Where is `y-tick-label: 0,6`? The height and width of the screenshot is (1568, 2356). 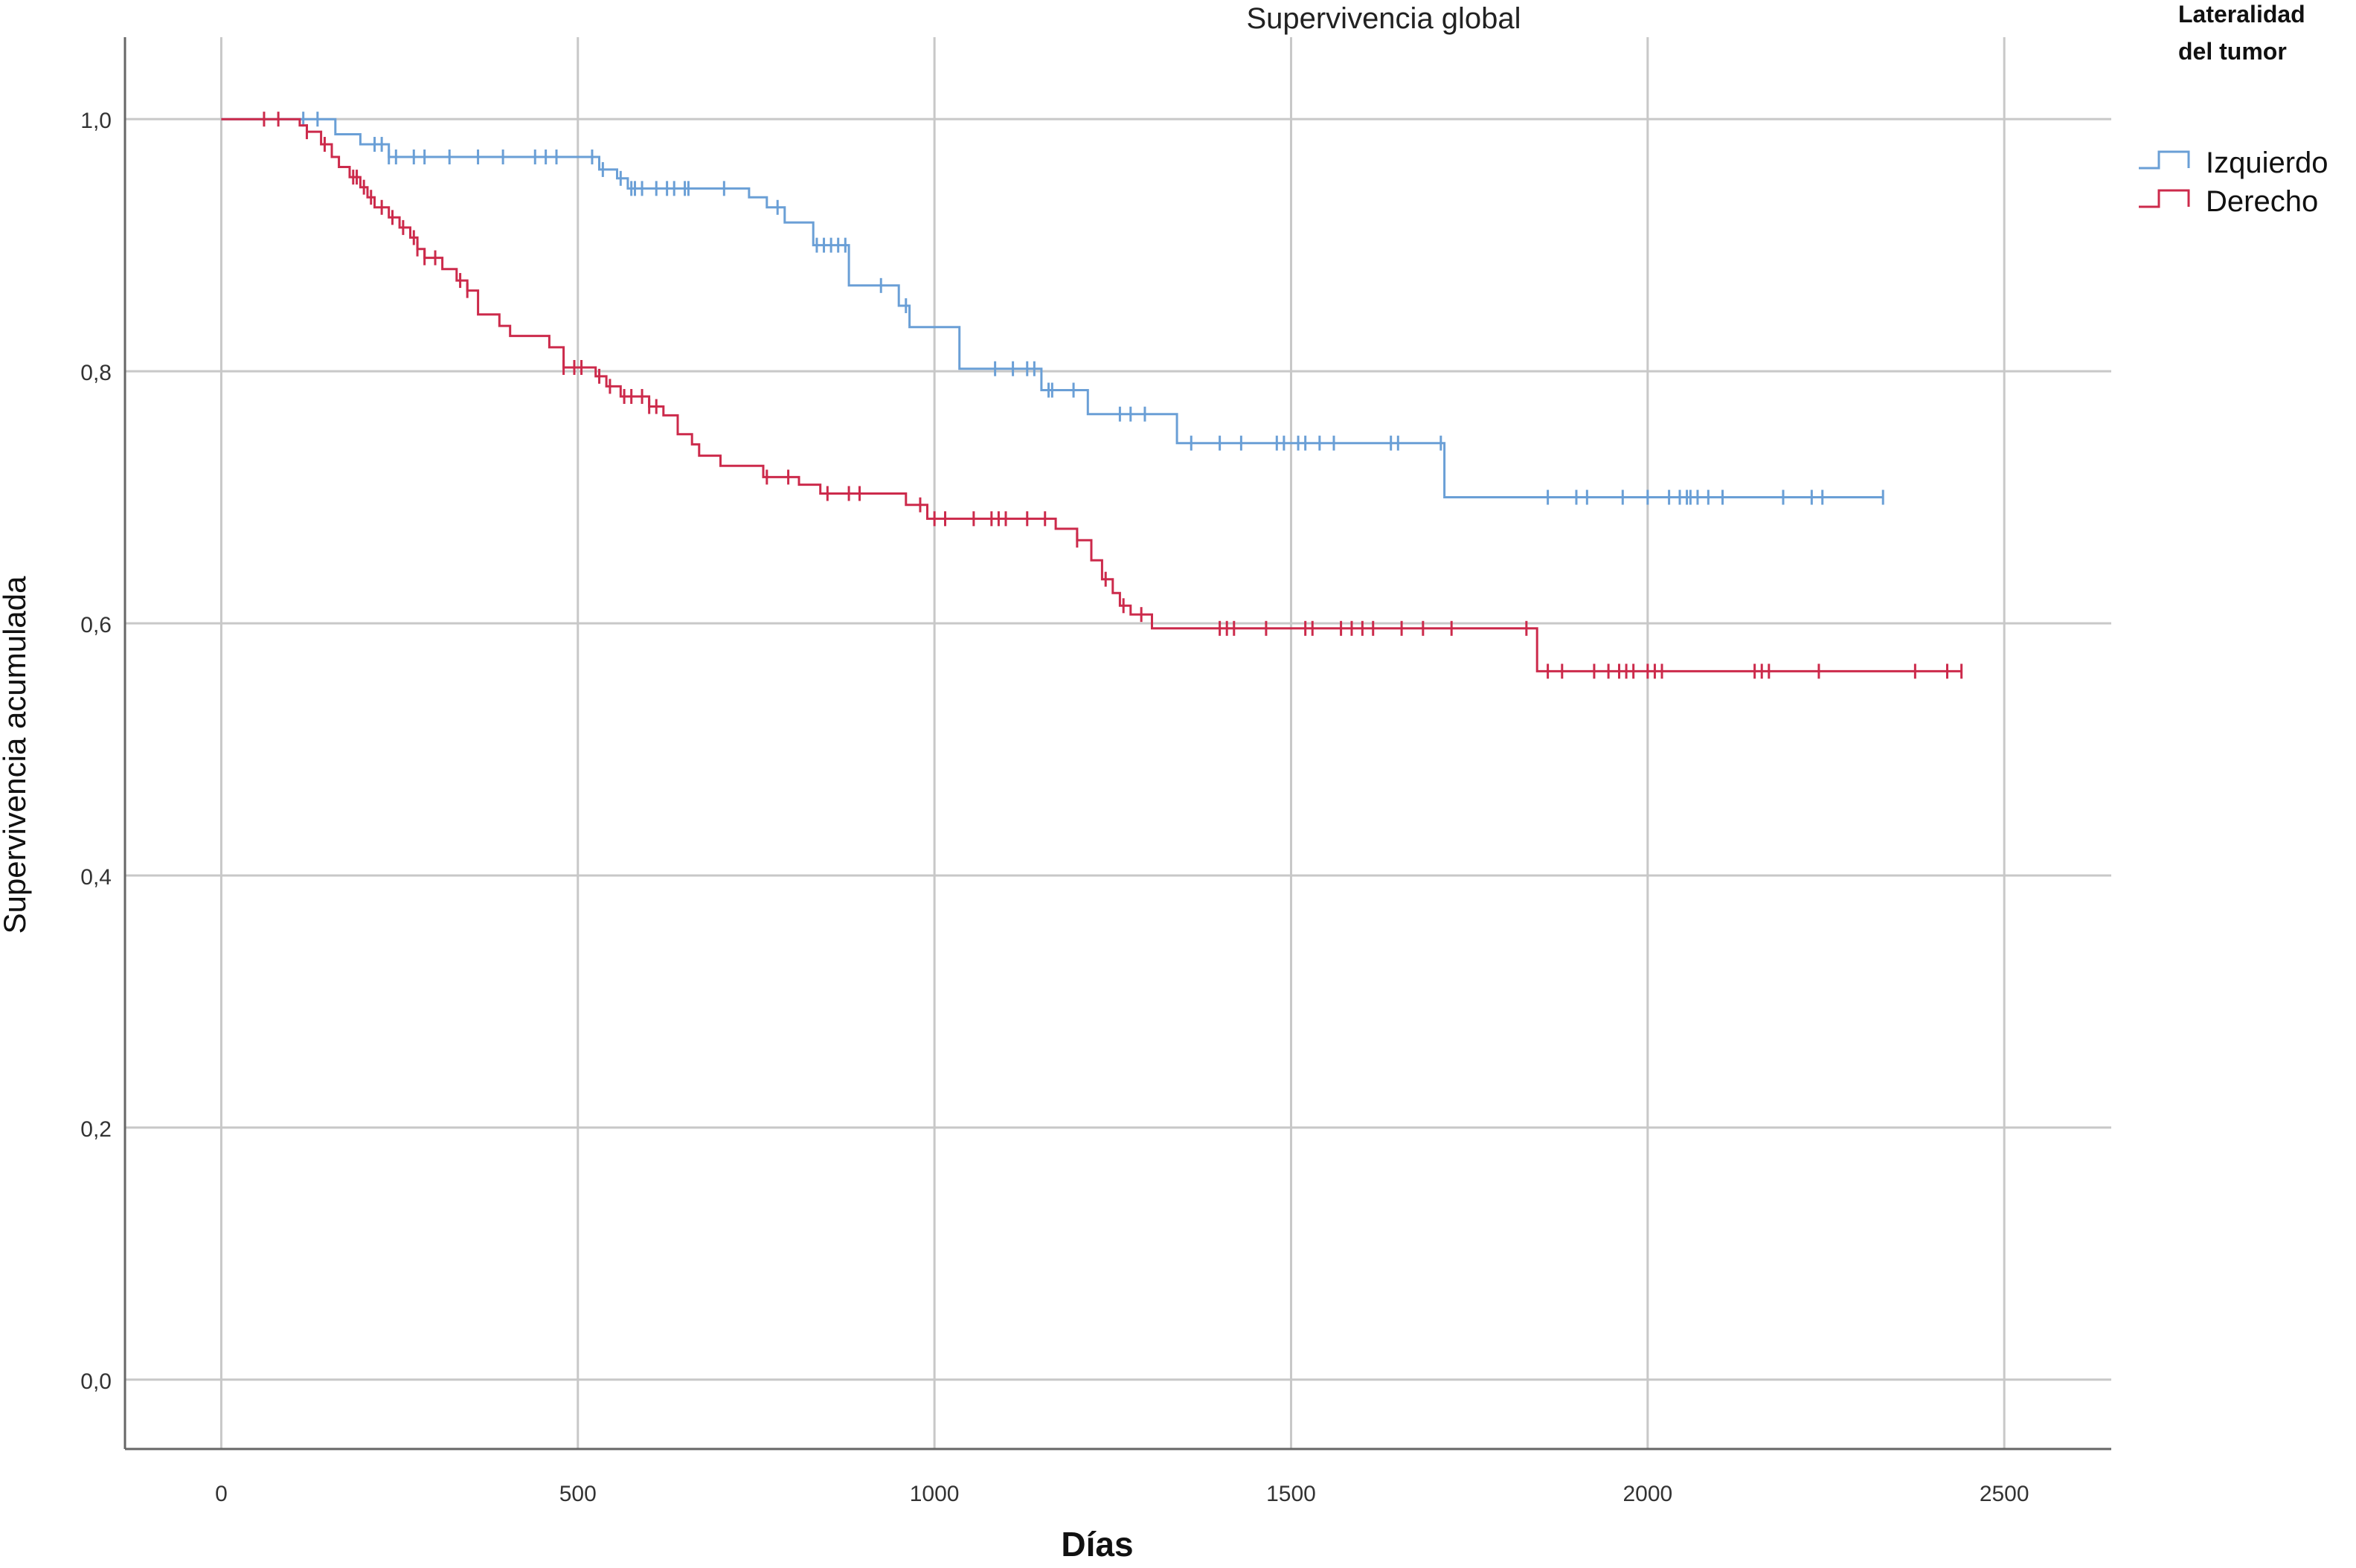 y-tick-label: 0,6 is located at coordinates (96, 625).